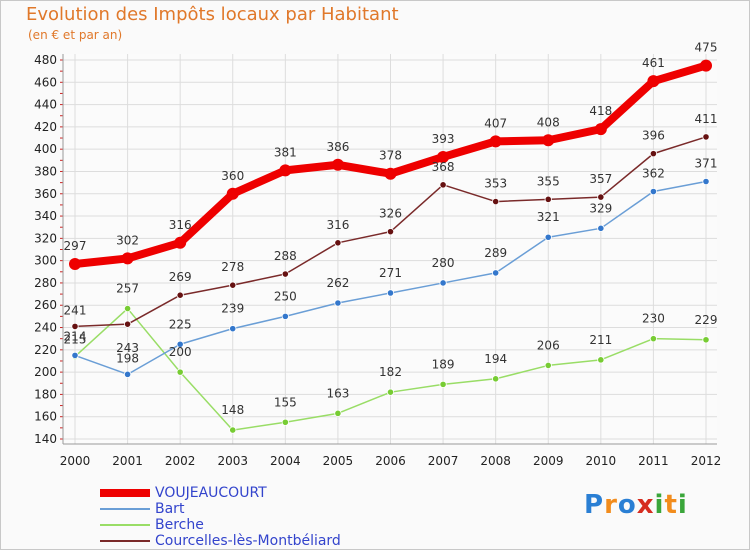  Describe the element at coordinates (495, 253) in the screenshot. I see `data-label: 289` at that location.